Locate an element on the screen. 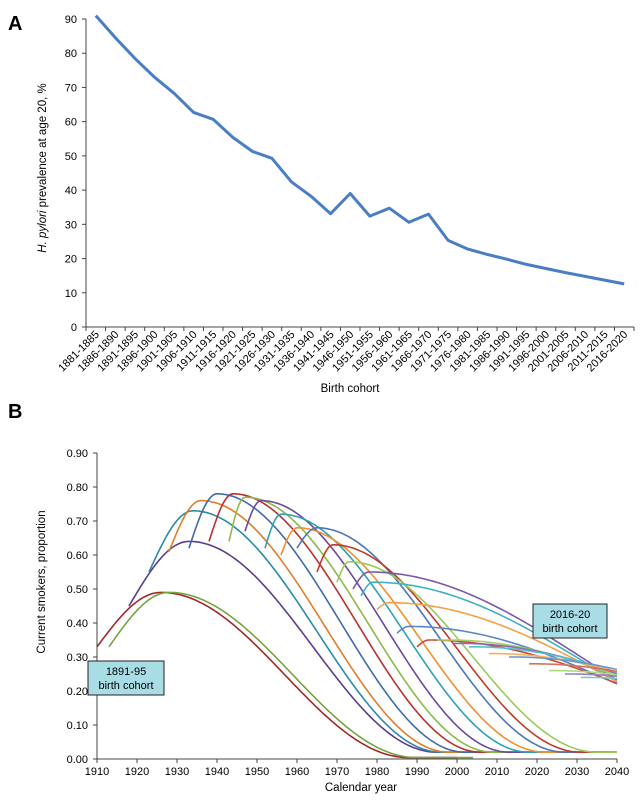 The width and height of the screenshot is (640, 800). panel-a-y-tick-label: 70 is located at coordinates (71, 88).